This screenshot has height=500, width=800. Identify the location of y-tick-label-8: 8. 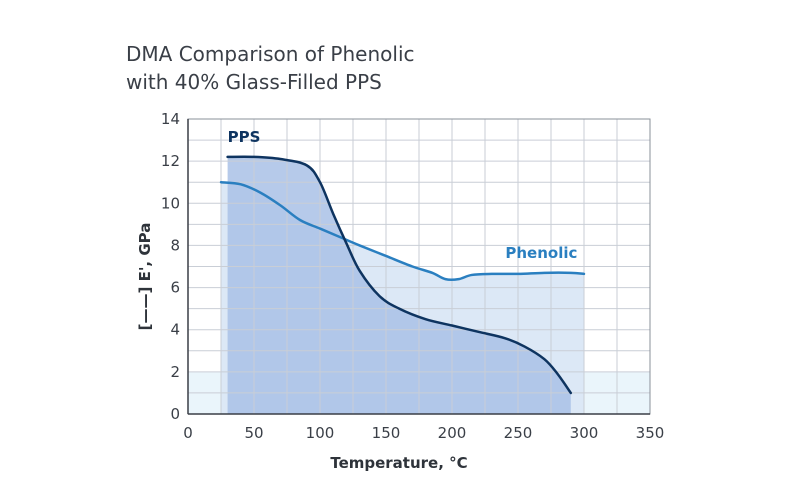
(175, 245).